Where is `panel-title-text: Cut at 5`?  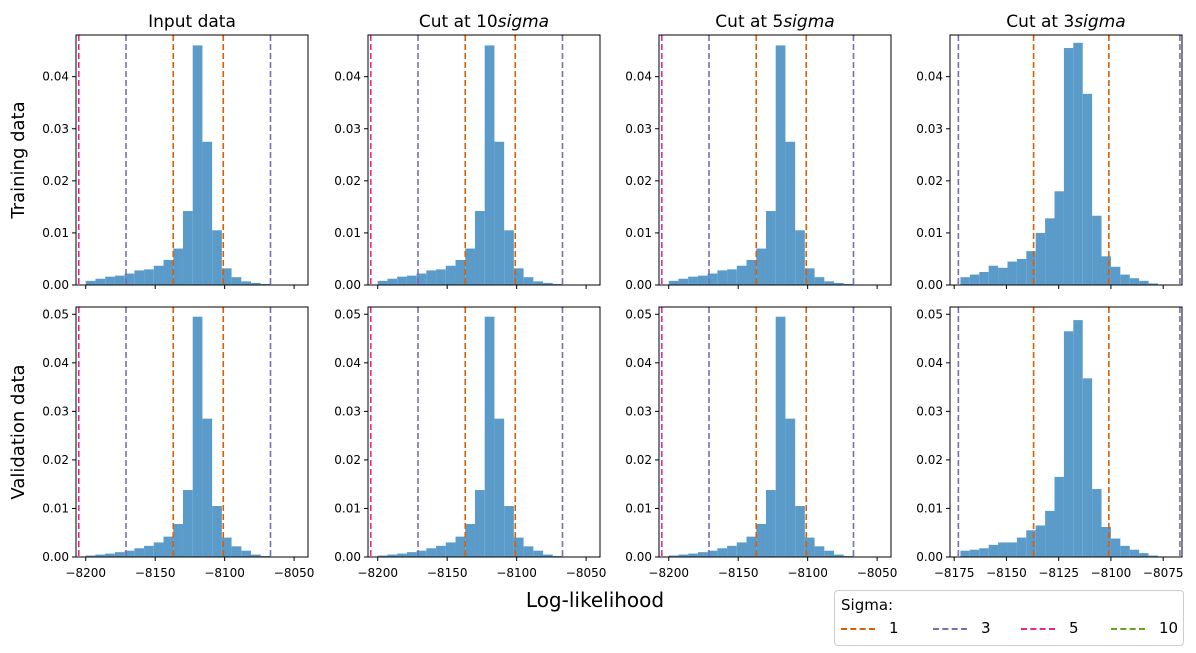 panel-title-text: Cut at 5 is located at coordinates (749, 22).